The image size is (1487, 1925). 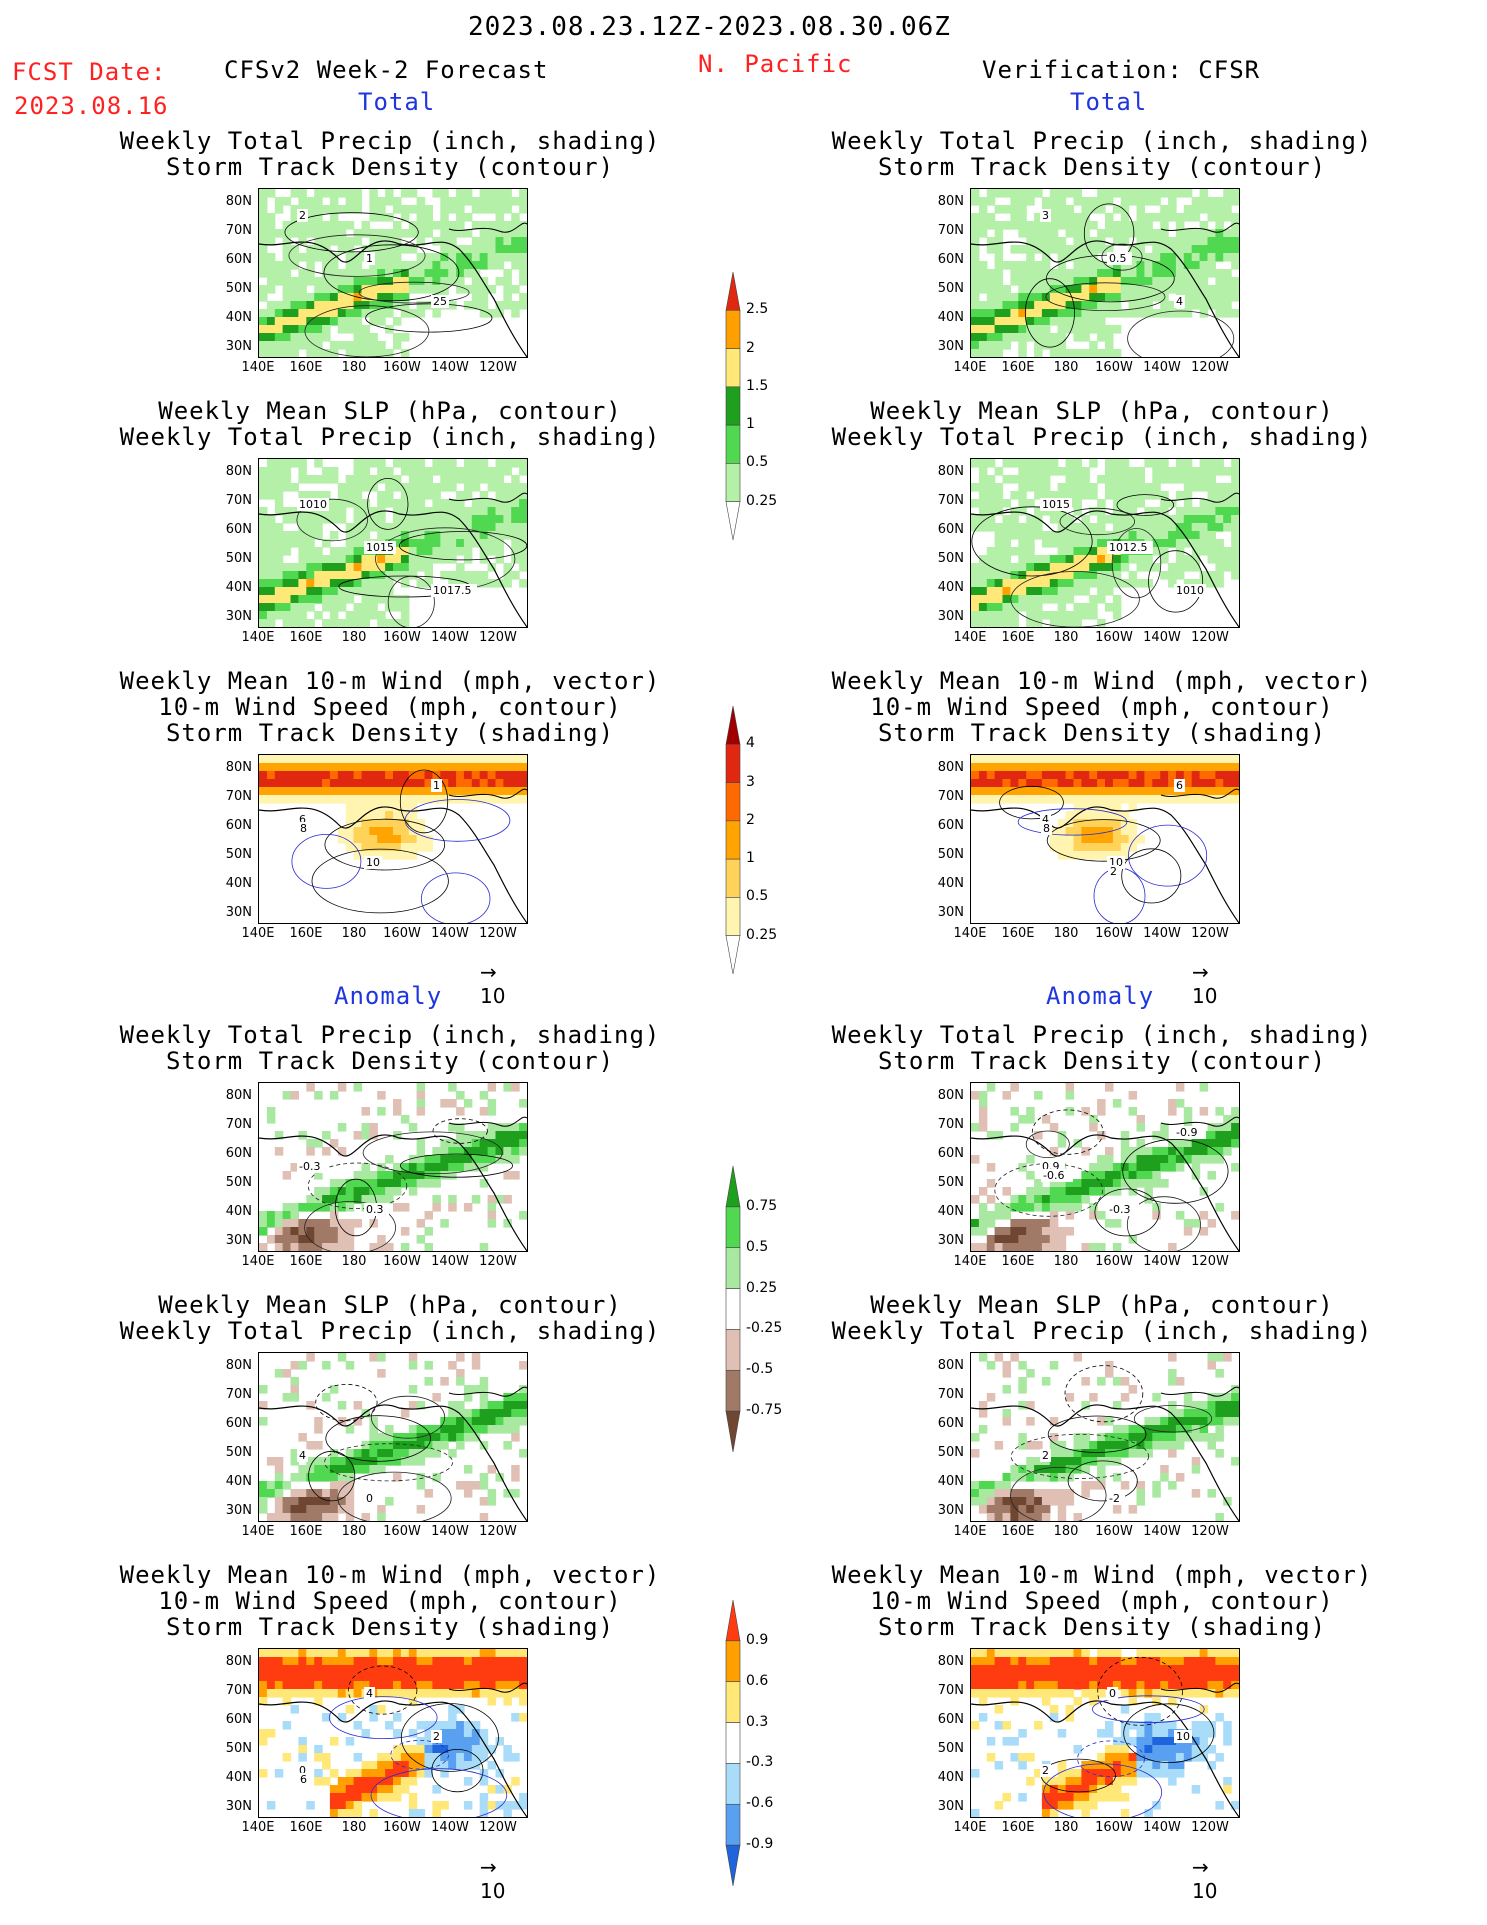 What do you see at coordinates (1112, 1693) in the screenshot?
I see `contour-label: 0` at bounding box center [1112, 1693].